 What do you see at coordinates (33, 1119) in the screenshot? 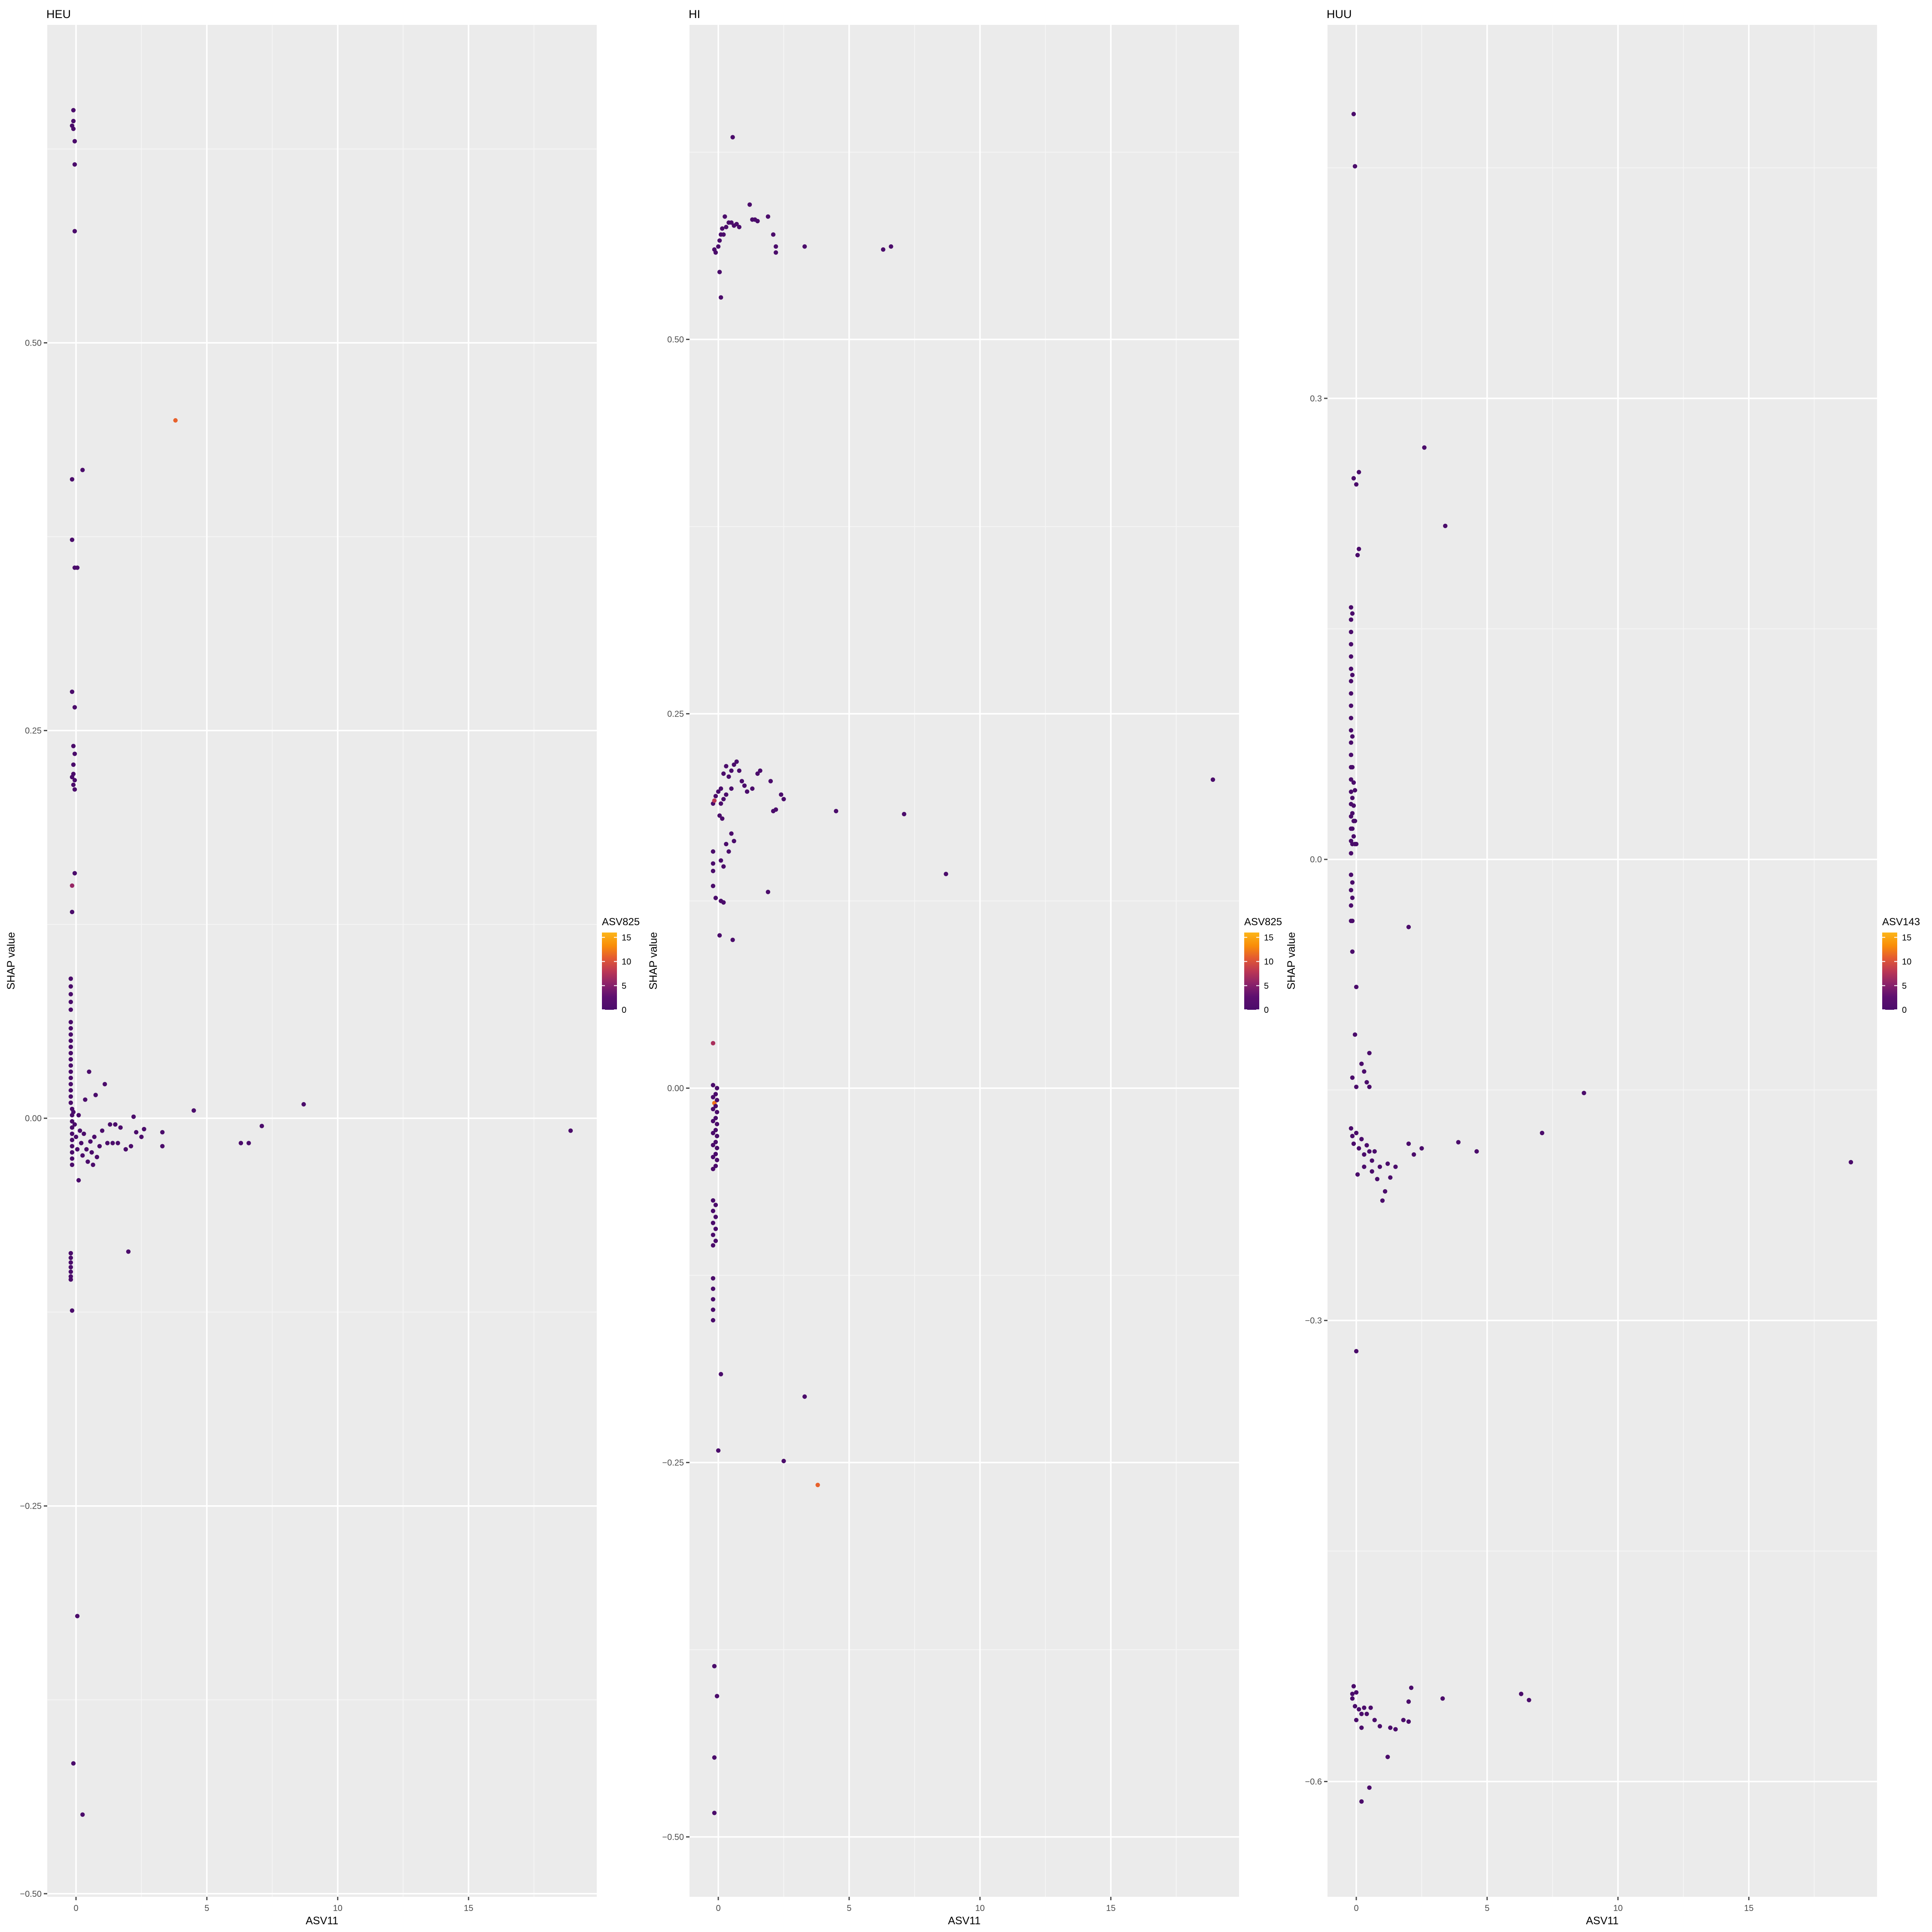
I see `y-tick-label: 0.00` at bounding box center [33, 1119].